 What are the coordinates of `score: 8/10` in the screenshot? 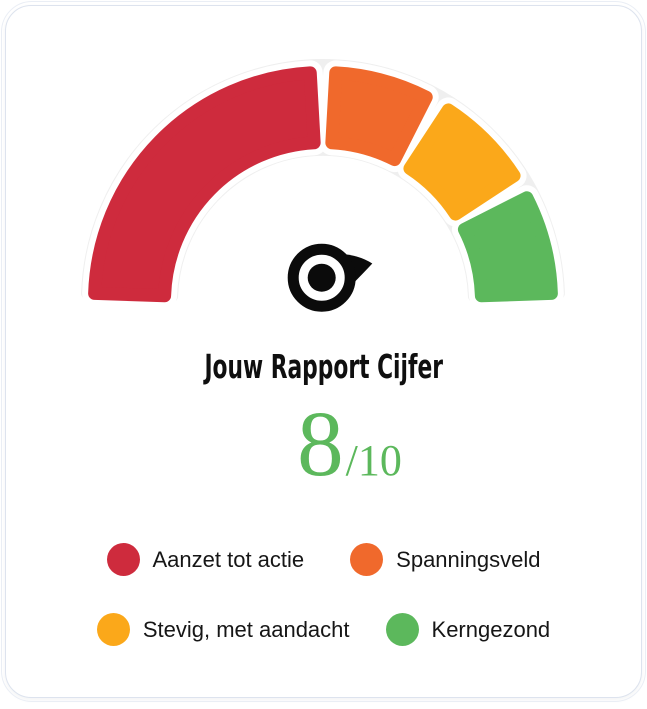 It's located at (323, 444).